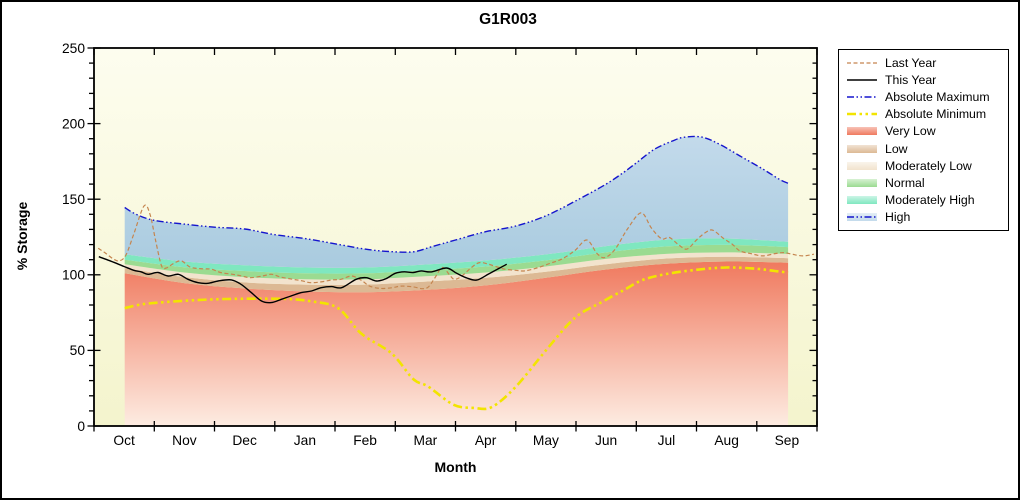  I want to click on x-tick-label: Nov, so click(184, 440).